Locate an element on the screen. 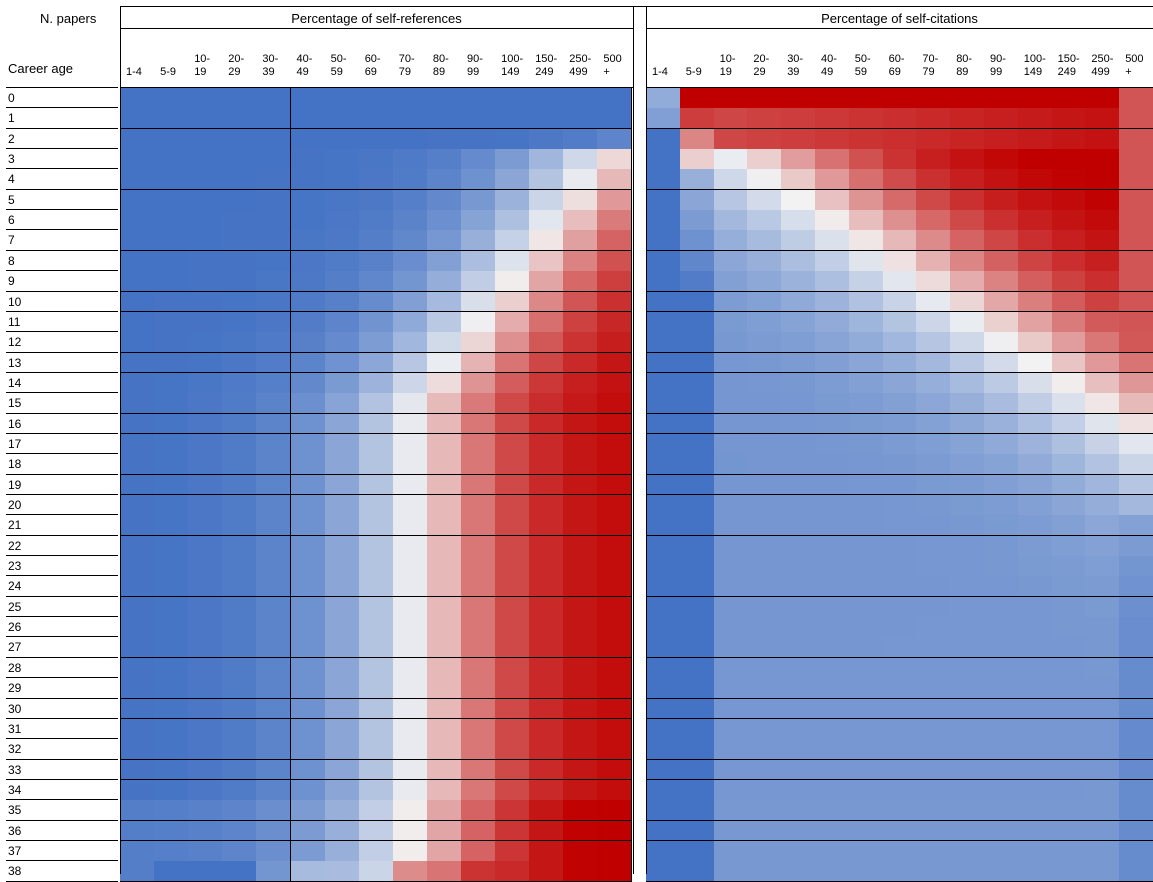  row-label: 2 is located at coordinates (11, 138).